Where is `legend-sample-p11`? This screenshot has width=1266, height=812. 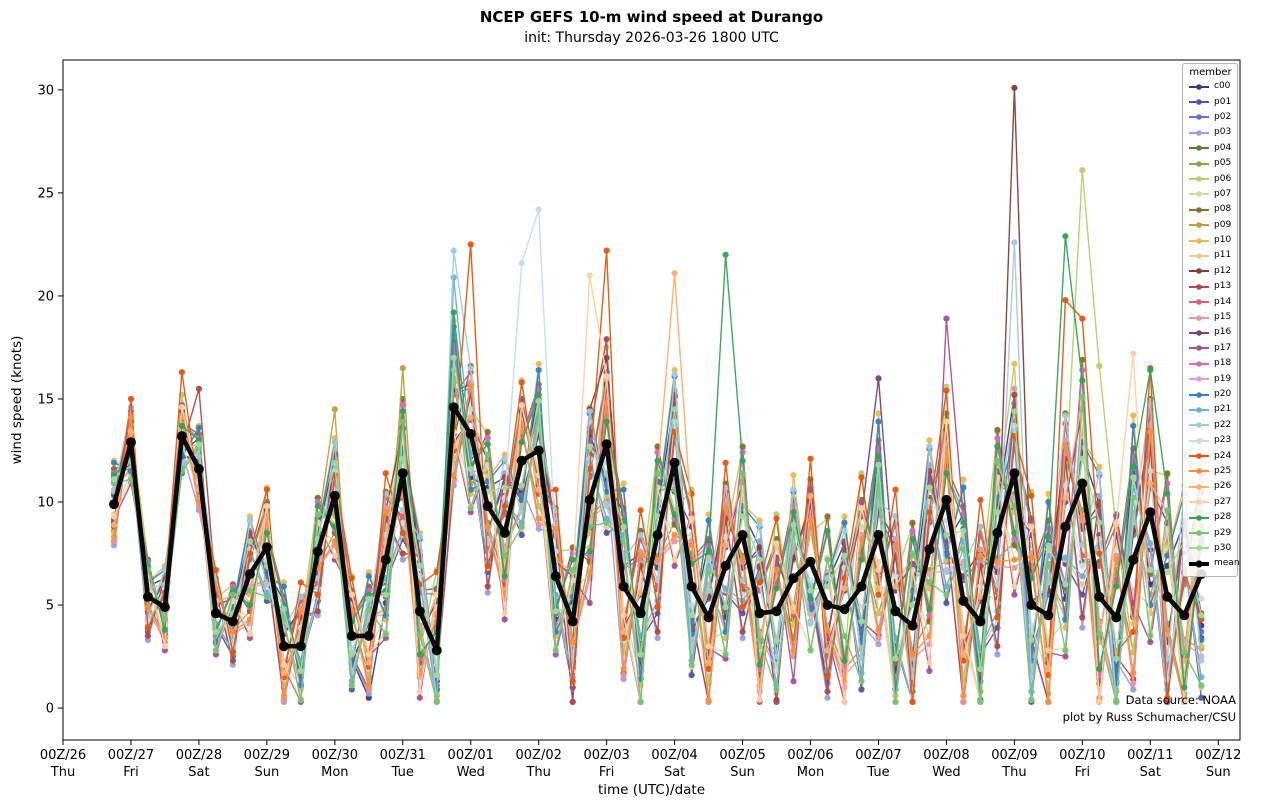
legend-sample-p11 is located at coordinates (1199, 256).